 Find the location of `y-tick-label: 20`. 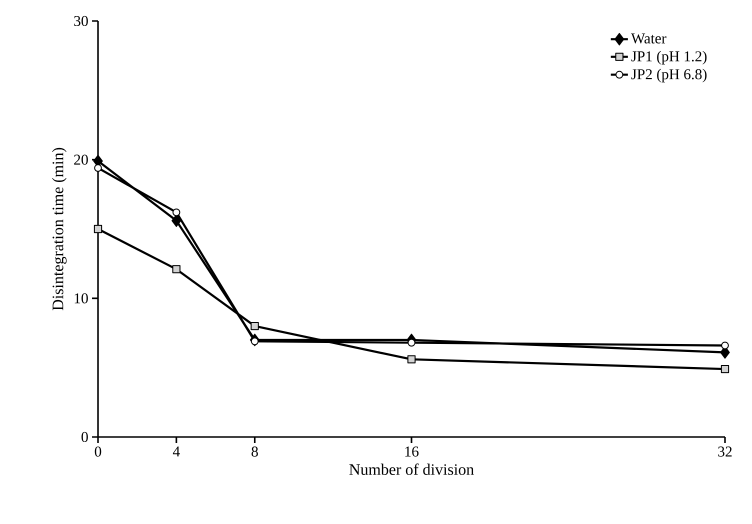

y-tick-label: 20 is located at coordinates (81, 159).